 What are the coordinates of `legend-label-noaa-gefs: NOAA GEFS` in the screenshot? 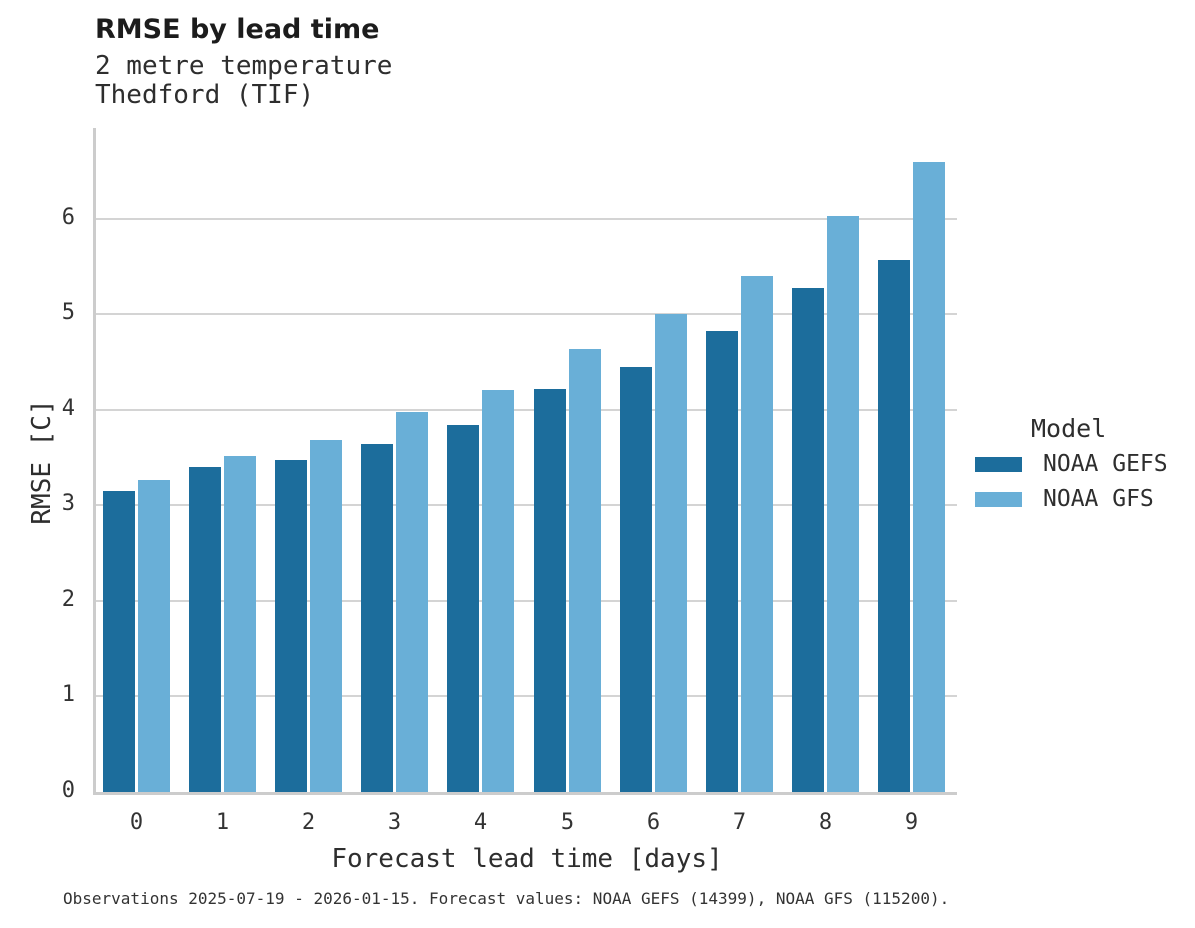 It's located at (1105, 464).